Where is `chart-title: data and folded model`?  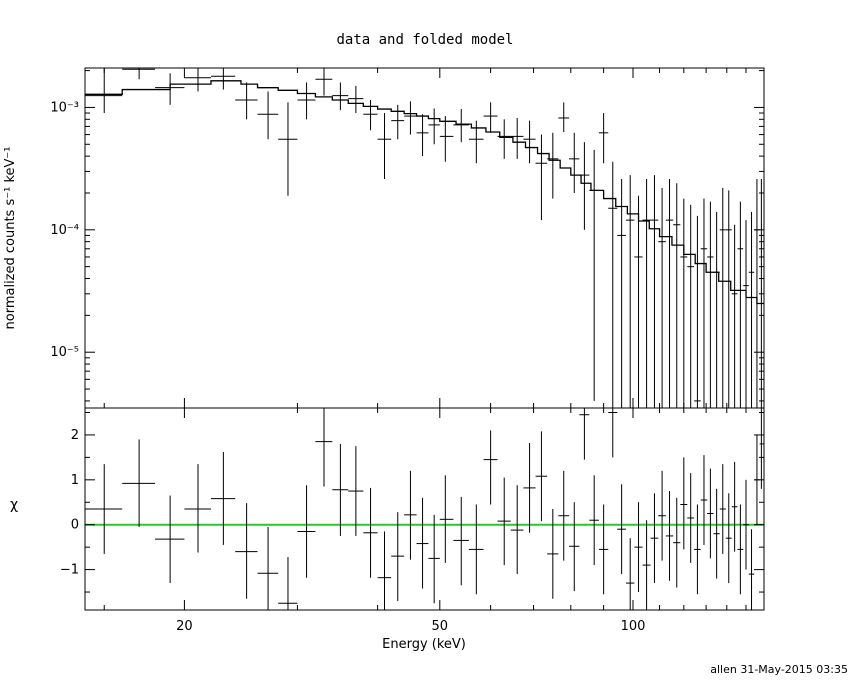
chart-title: data and folded model is located at coordinates (424, 40).